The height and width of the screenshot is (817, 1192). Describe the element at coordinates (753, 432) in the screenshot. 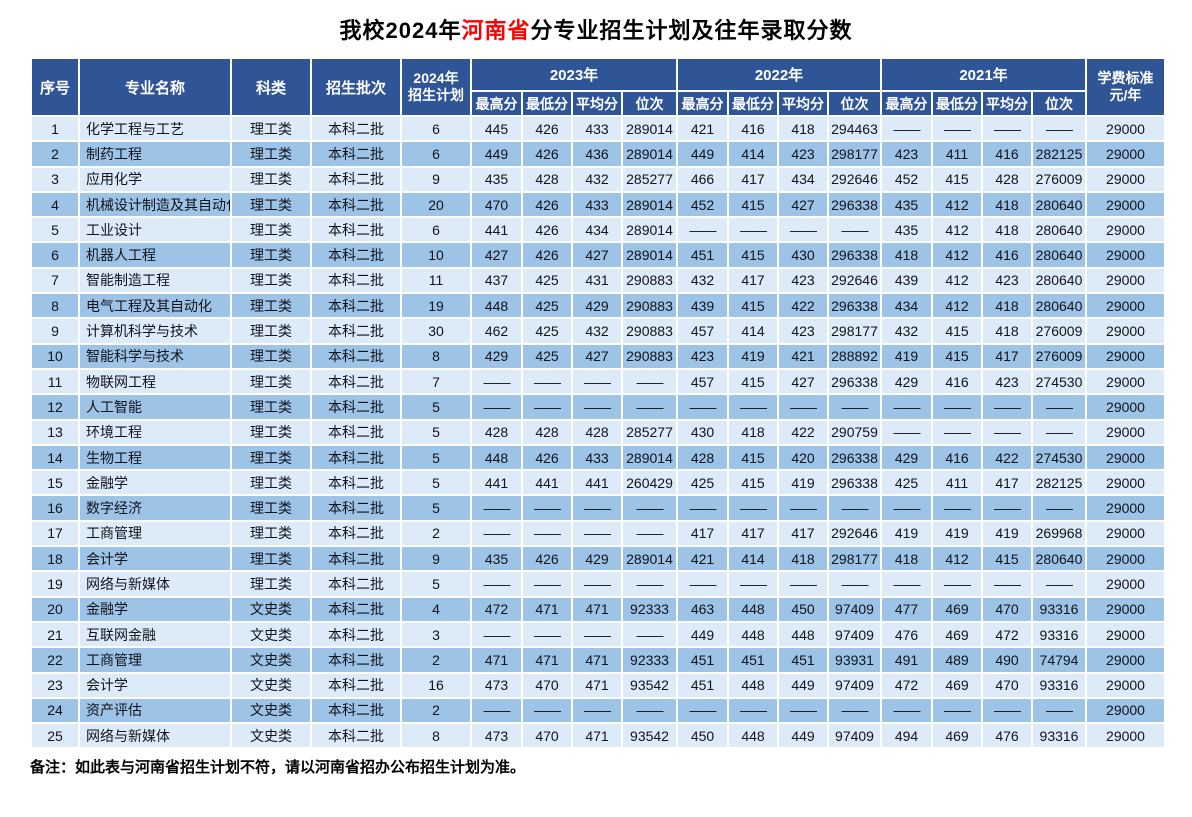

I see `cell-2022-min: 418` at that location.